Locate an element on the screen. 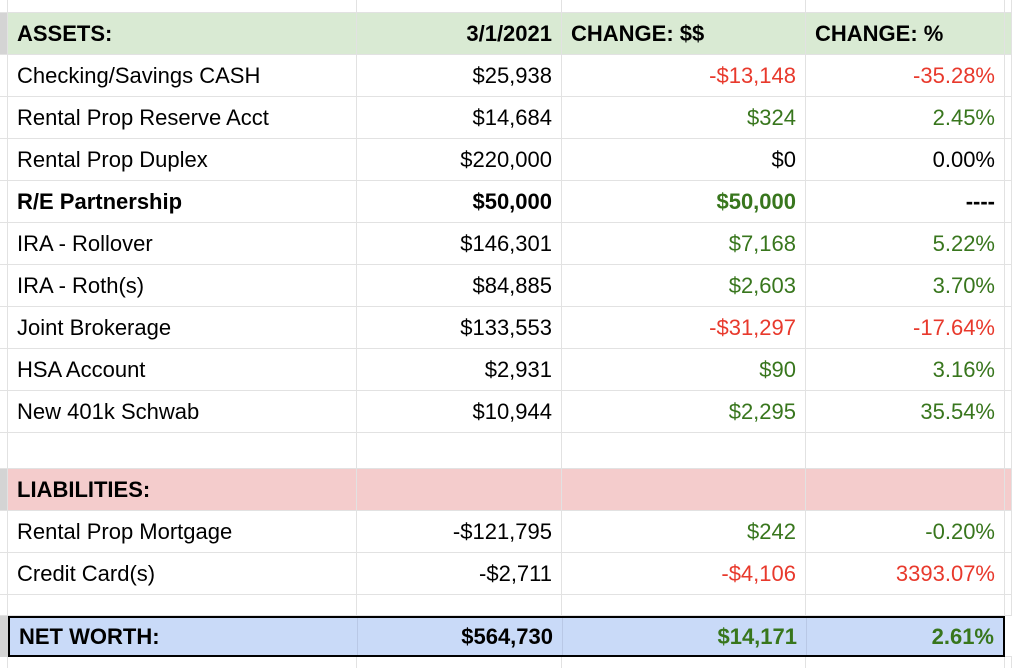  asset-row-hsa: HSA Account $2,931 $90 3.16% is located at coordinates (506, 370).